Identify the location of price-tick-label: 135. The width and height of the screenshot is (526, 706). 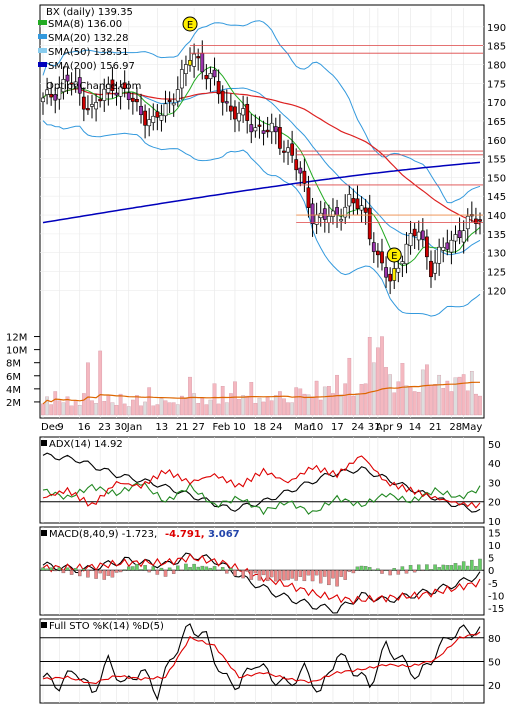
(496, 235).